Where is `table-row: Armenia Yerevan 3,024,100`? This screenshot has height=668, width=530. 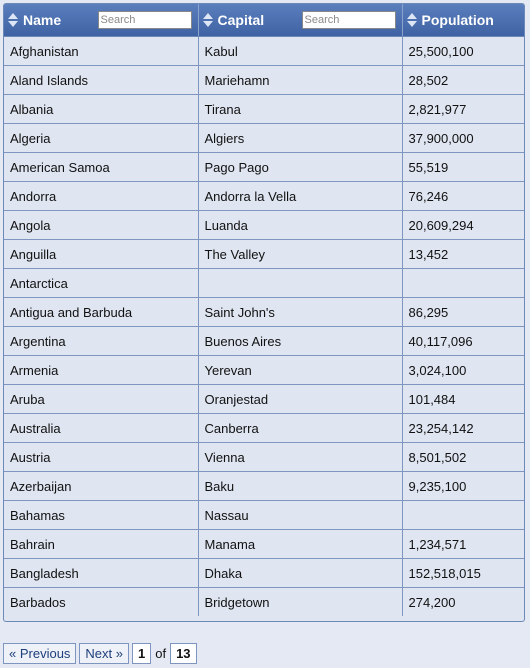
table-row: Armenia Yerevan 3,024,100 is located at coordinates (264, 370).